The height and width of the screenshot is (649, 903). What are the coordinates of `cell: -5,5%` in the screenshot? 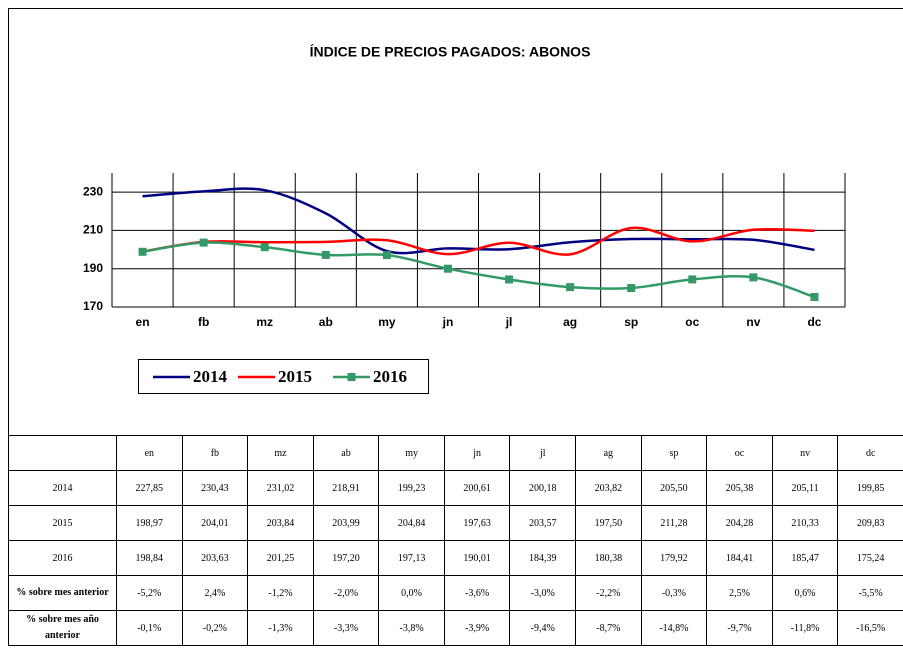 It's located at (870, 593).